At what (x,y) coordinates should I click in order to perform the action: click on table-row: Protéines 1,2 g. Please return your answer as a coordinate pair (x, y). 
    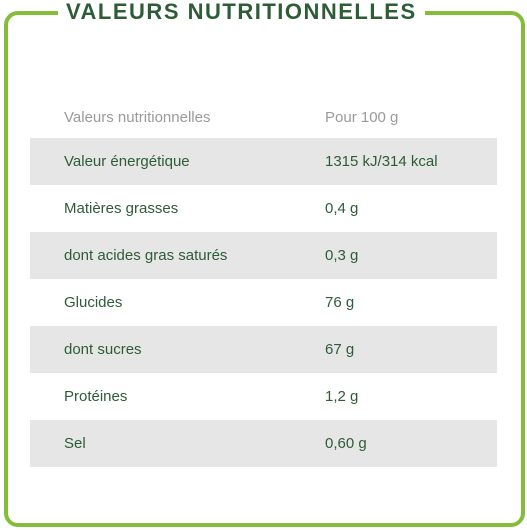
    Looking at the image, I should click on (263, 396).